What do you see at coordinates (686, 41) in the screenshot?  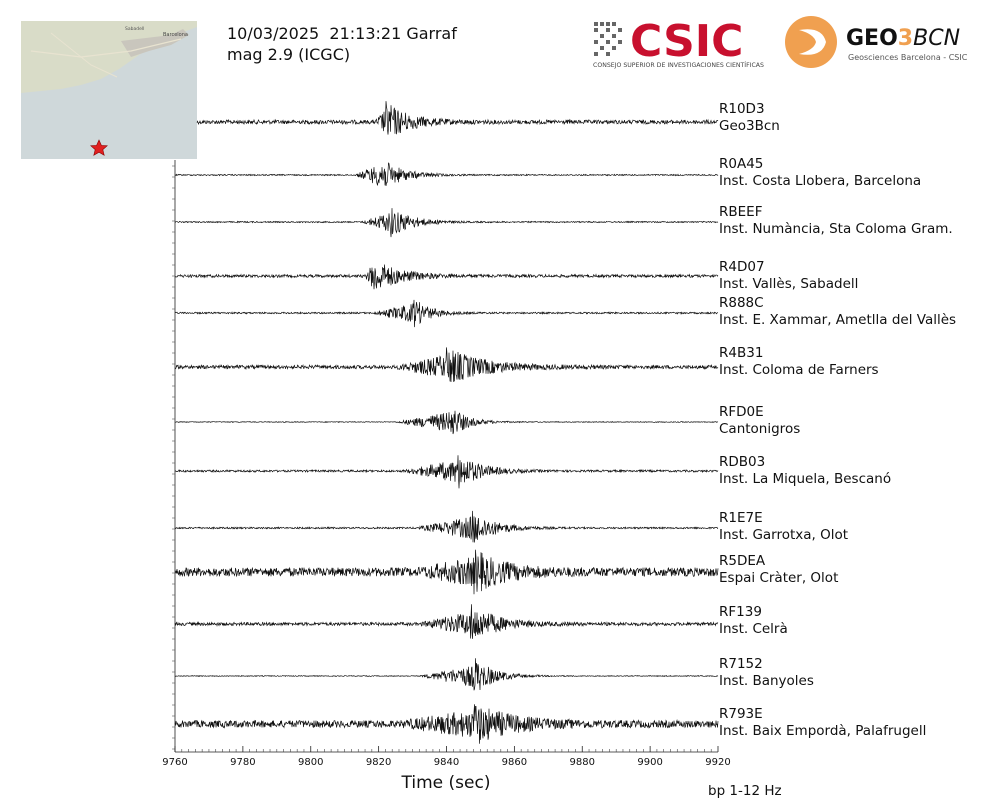 I see `csic-wordmark: CSIC` at bounding box center [686, 41].